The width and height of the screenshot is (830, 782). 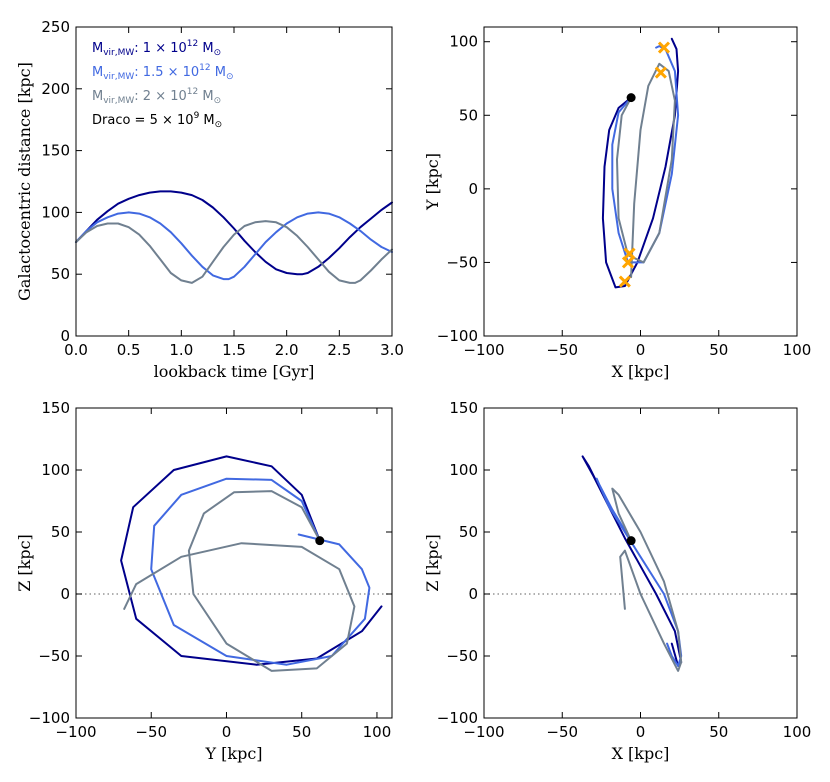 I want to click on x-axis-label: lookback time [Gyr], so click(x=234, y=371).